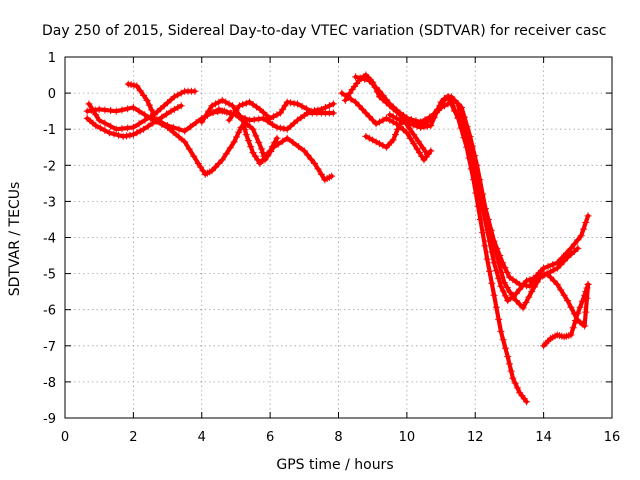  What do you see at coordinates (49, 166) in the screenshot?
I see `y-tick-label: -2` at bounding box center [49, 166].